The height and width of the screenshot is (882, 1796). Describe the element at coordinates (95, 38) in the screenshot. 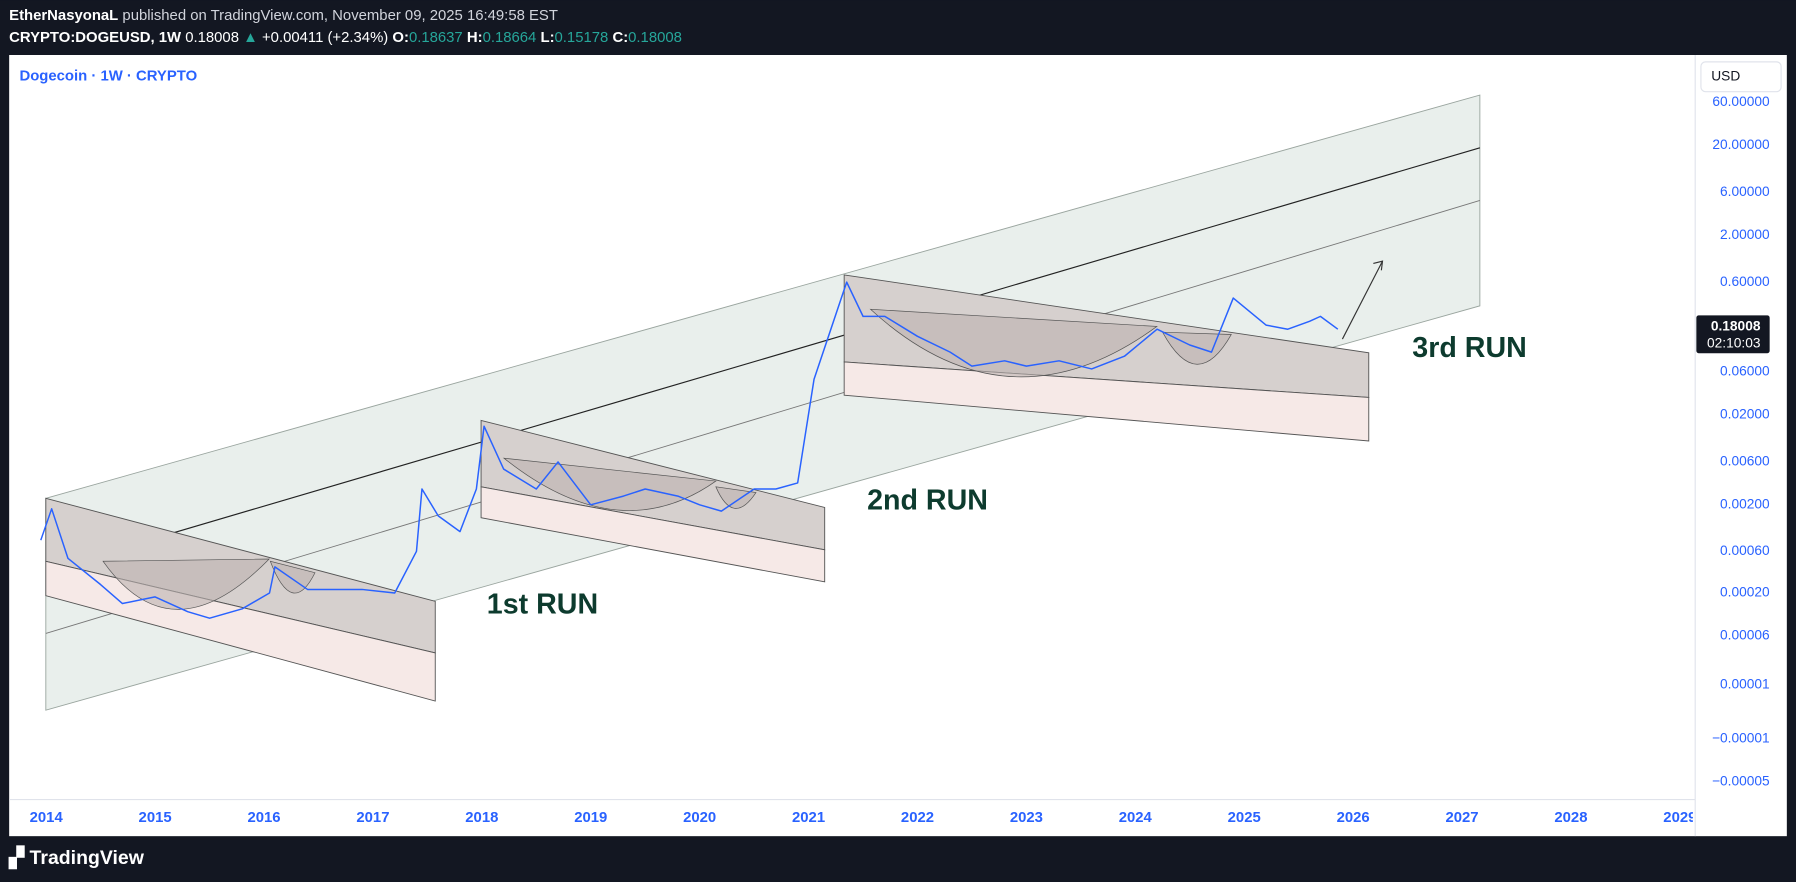

I see `symbol: CRYPTO:DOGEUSD, 1W` at that location.